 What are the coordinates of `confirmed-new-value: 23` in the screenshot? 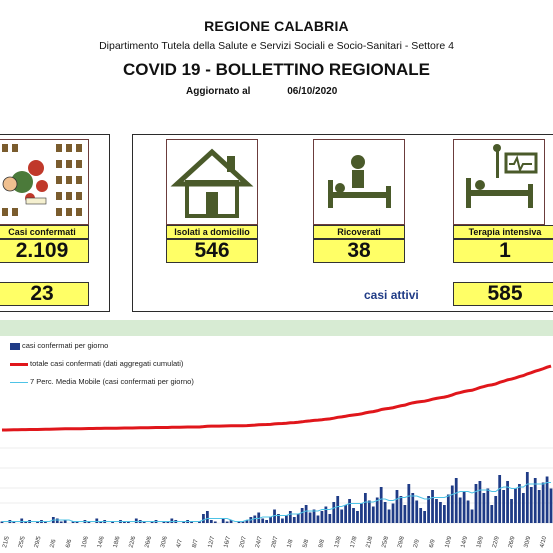 It's located at (44, 294).